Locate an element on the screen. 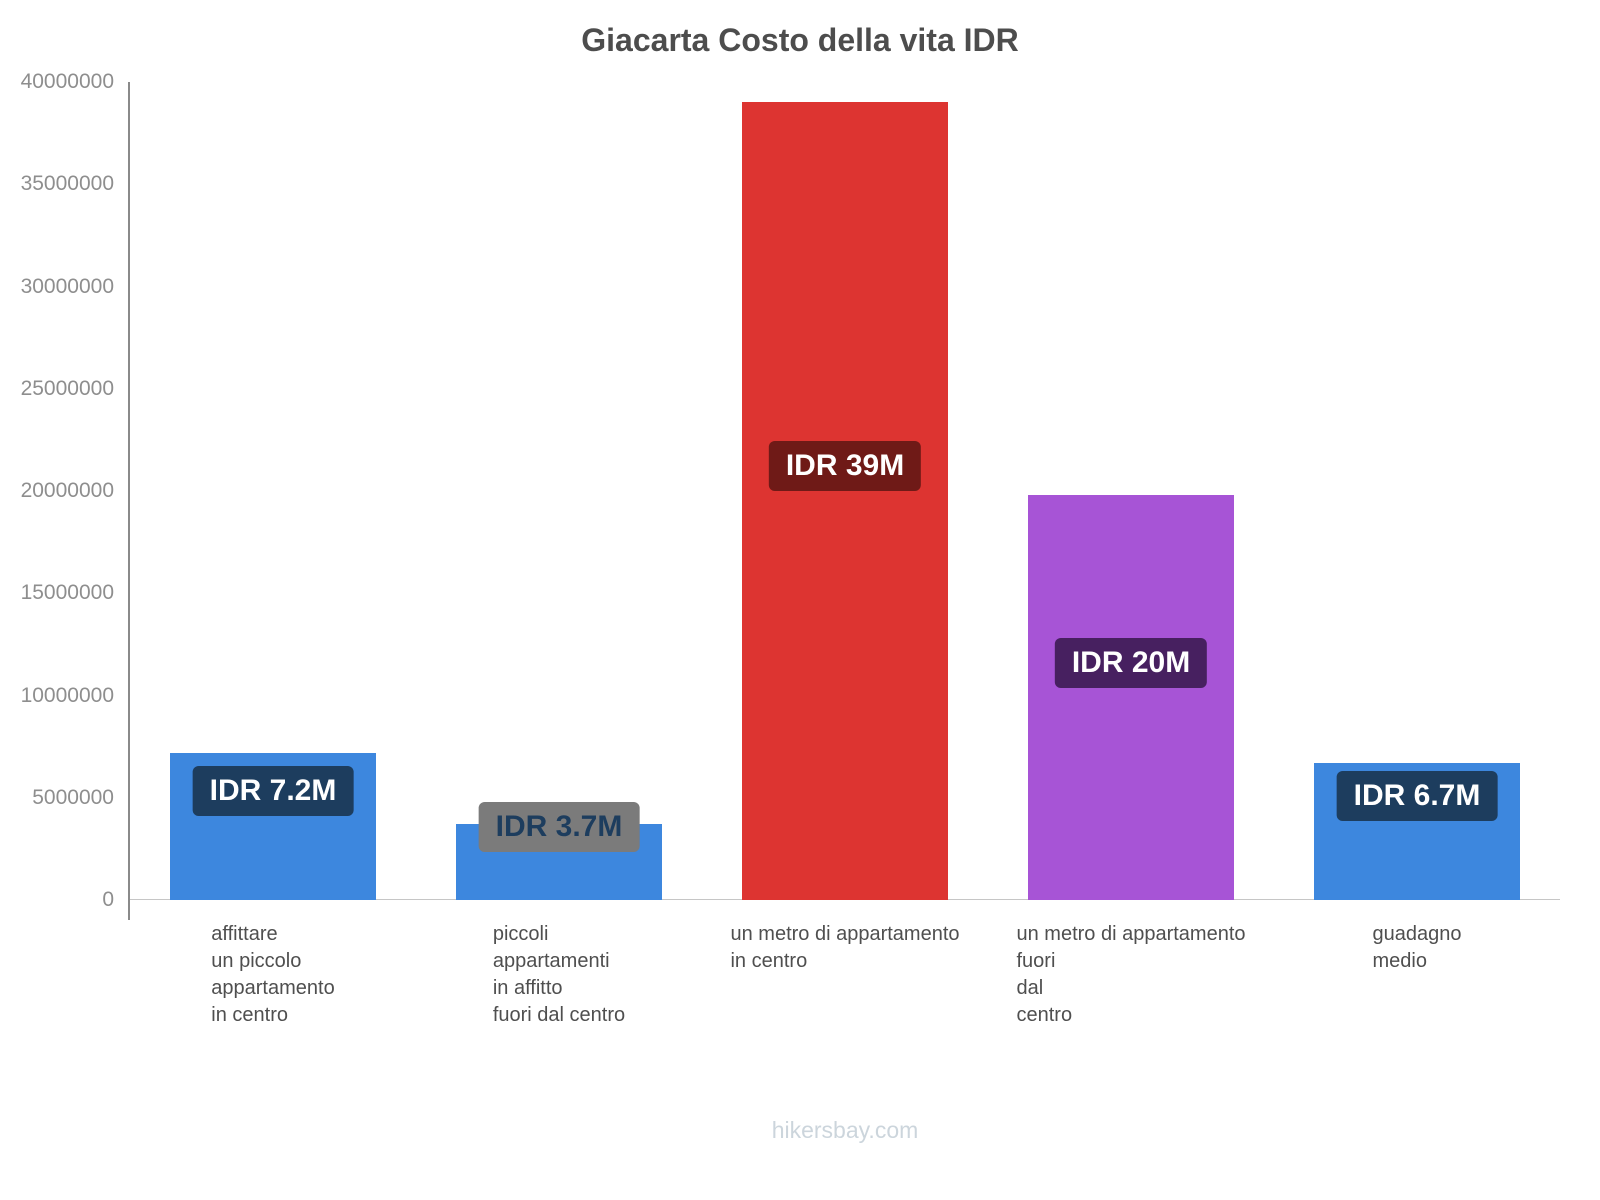 This screenshot has width=1600, height=1200. value-label-2: IDR 3.7M is located at coordinates (559, 827).